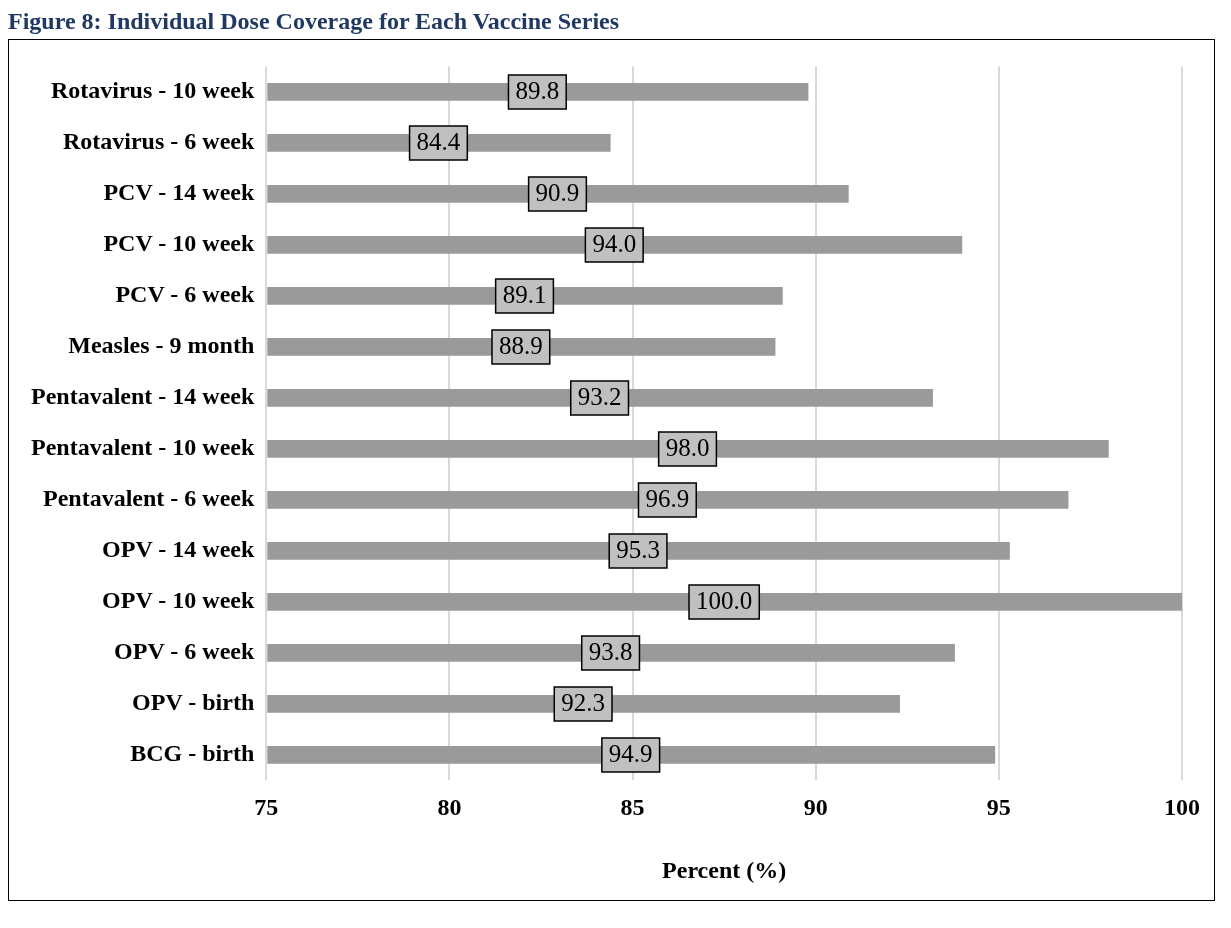 Image resolution: width=1231 pixels, height=928 pixels. Describe the element at coordinates (520, 346) in the screenshot. I see `data-label: 88.9` at that location.